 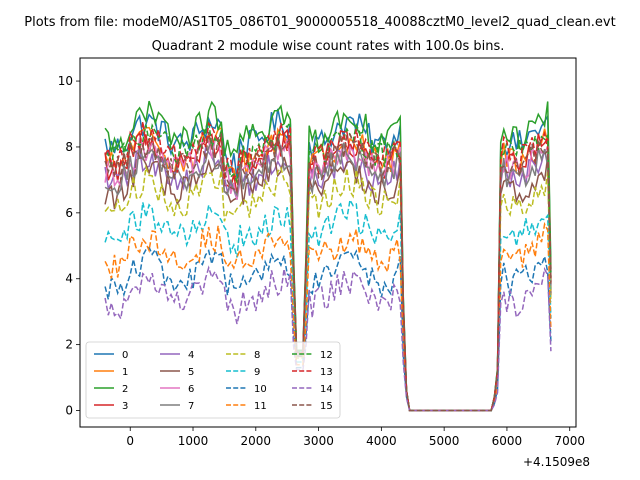 I want to click on x-tick-label: 2000, so click(x=256, y=441).